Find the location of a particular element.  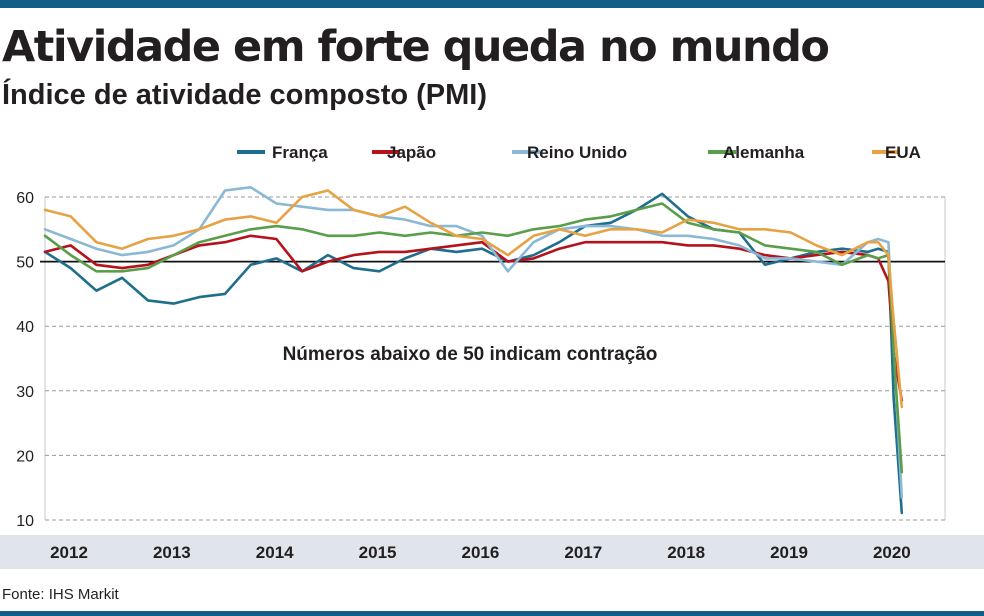

legend: França Japão Reino Unido Alemanha EUA is located at coordinates (579, 152).